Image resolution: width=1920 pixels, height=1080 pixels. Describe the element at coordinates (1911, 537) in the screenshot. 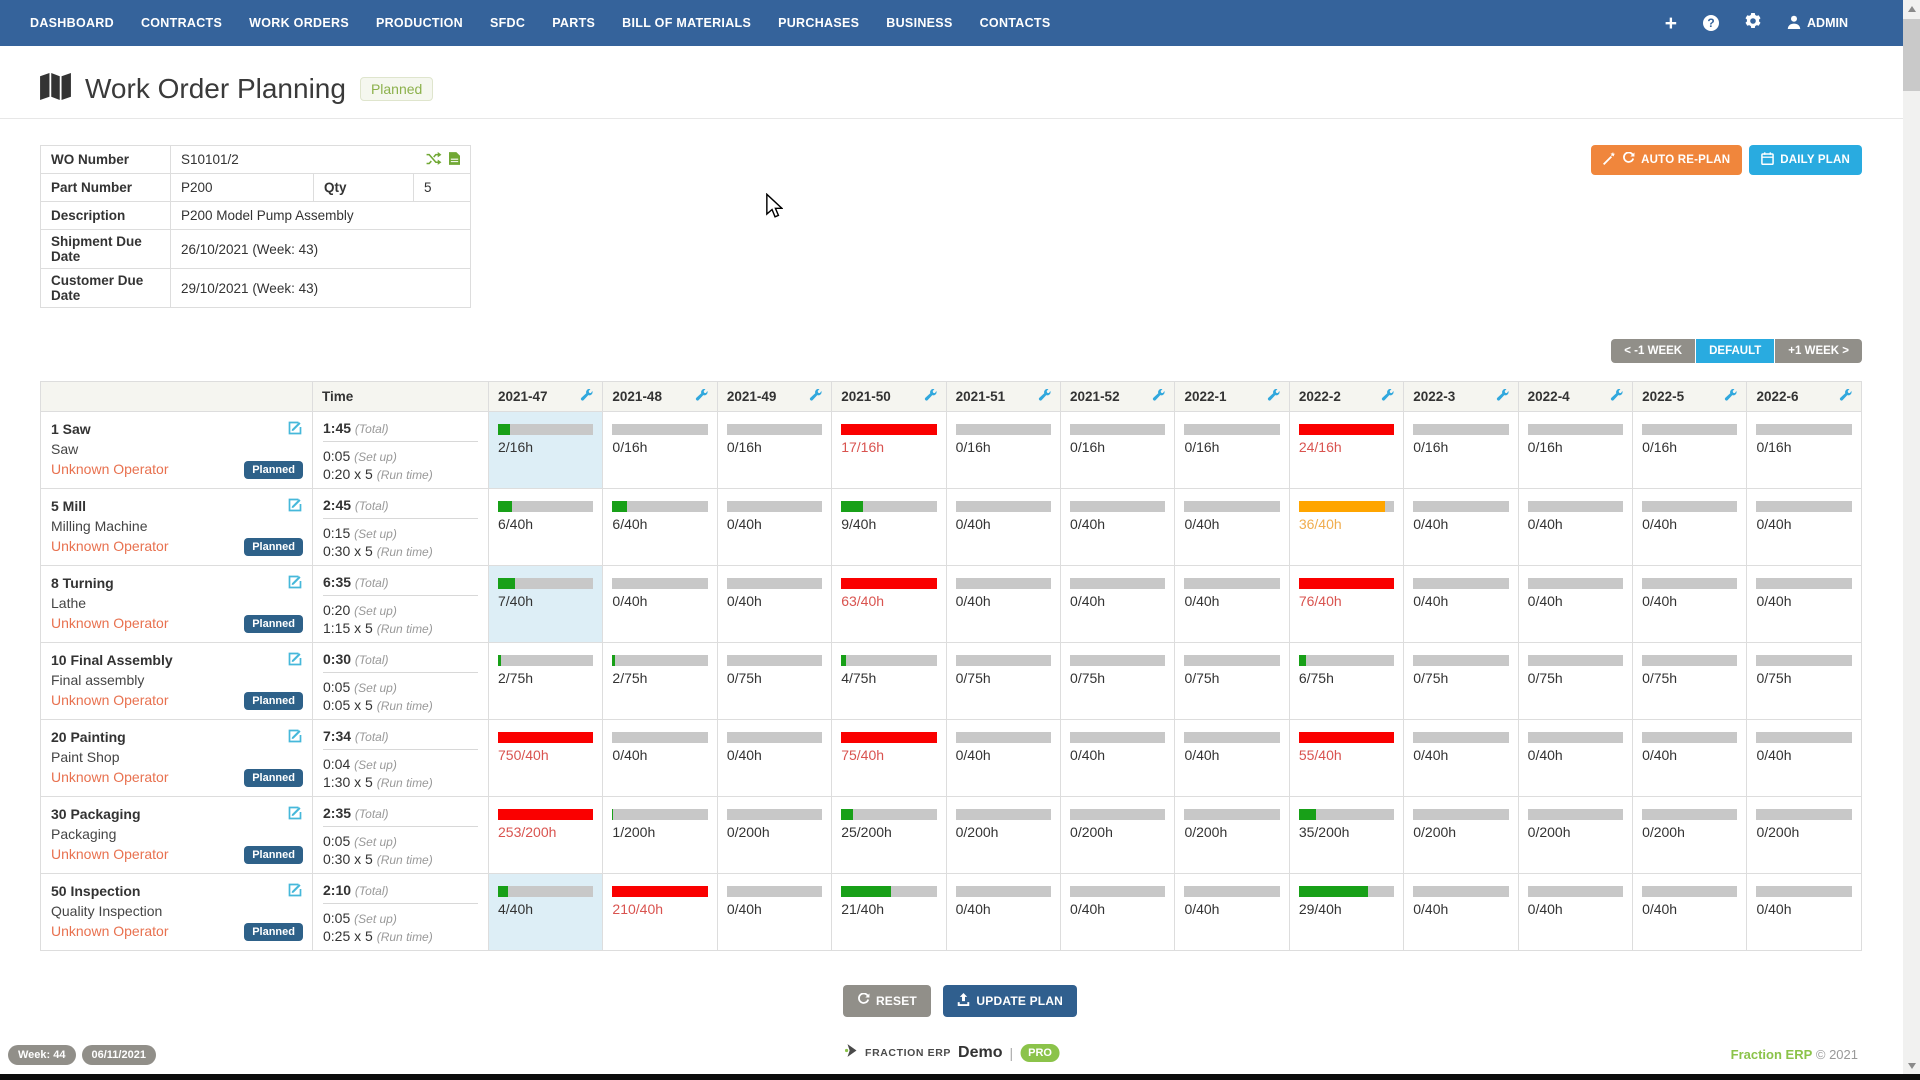

I see `page-scrollbar` at that location.